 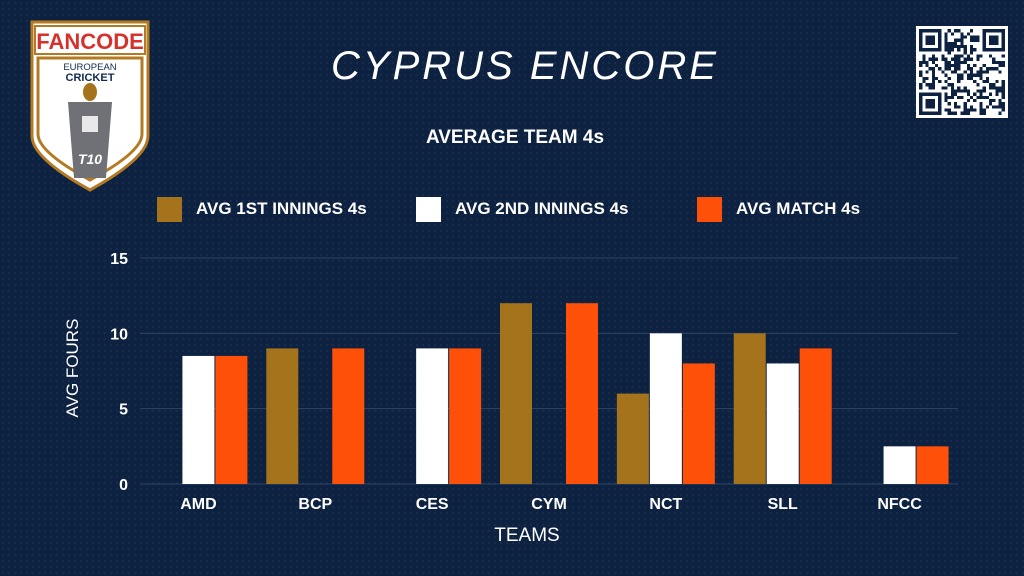 I want to click on legend-swatch-match, so click(x=709, y=209).